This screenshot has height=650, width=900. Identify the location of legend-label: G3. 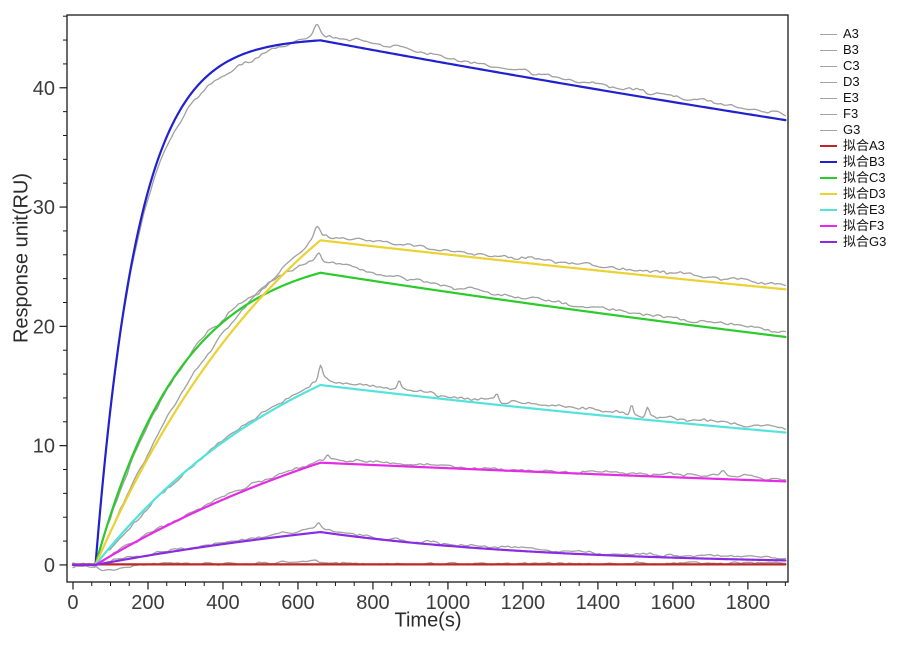
(852, 129).